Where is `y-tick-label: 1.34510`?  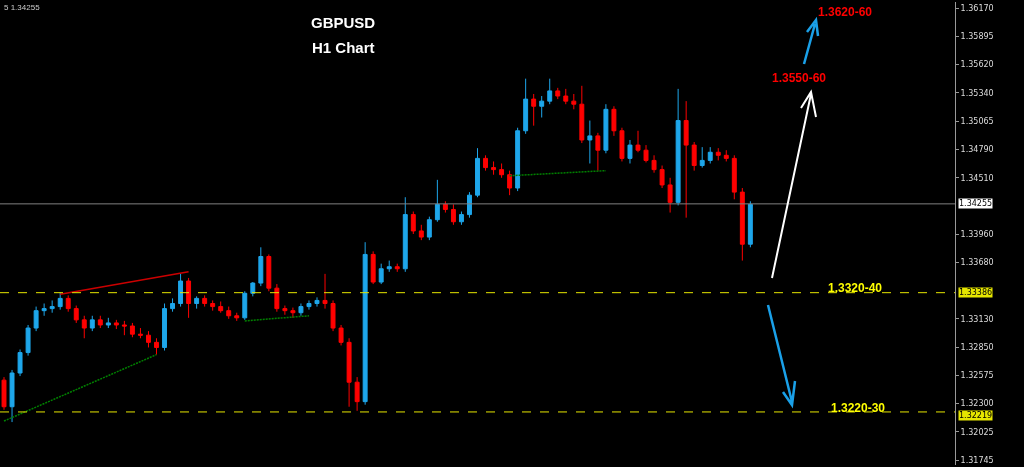
y-tick-label: 1.34510 is located at coordinates (977, 178).